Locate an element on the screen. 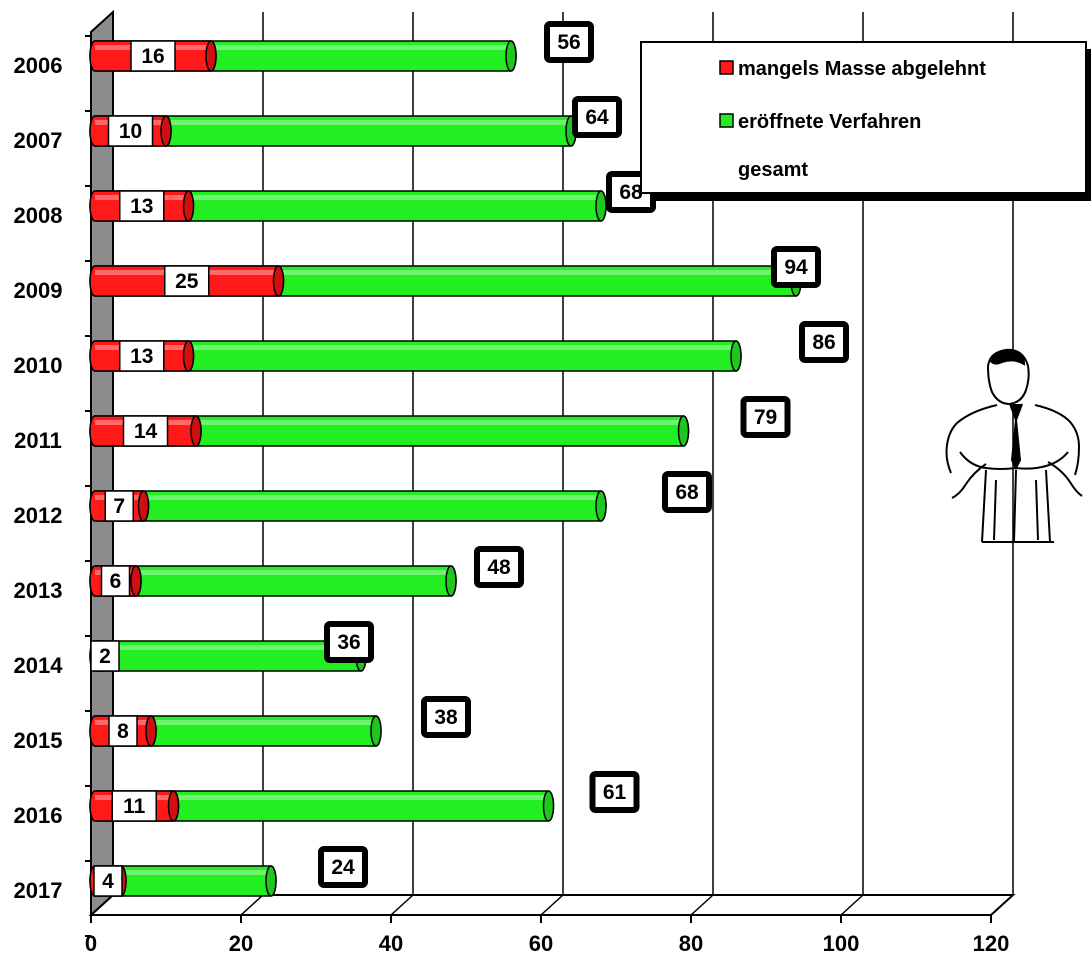  left-wall-panel is located at coordinates (102, 463).